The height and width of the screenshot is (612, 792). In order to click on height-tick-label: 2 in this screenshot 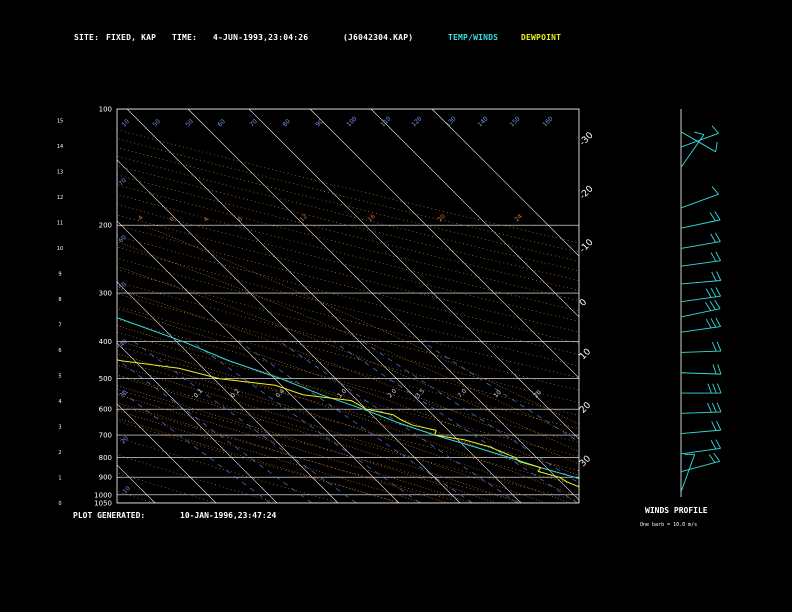, I will do `click(59, 453)`.